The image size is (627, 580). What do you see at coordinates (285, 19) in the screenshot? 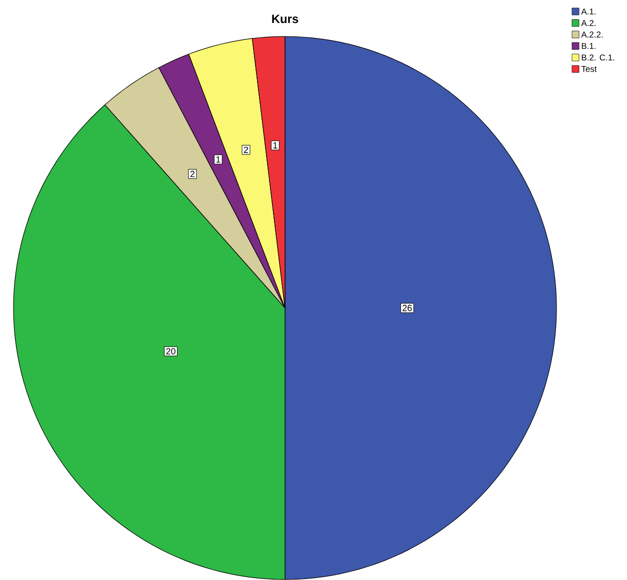
I see `chart-title: Kurs` at bounding box center [285, 19].